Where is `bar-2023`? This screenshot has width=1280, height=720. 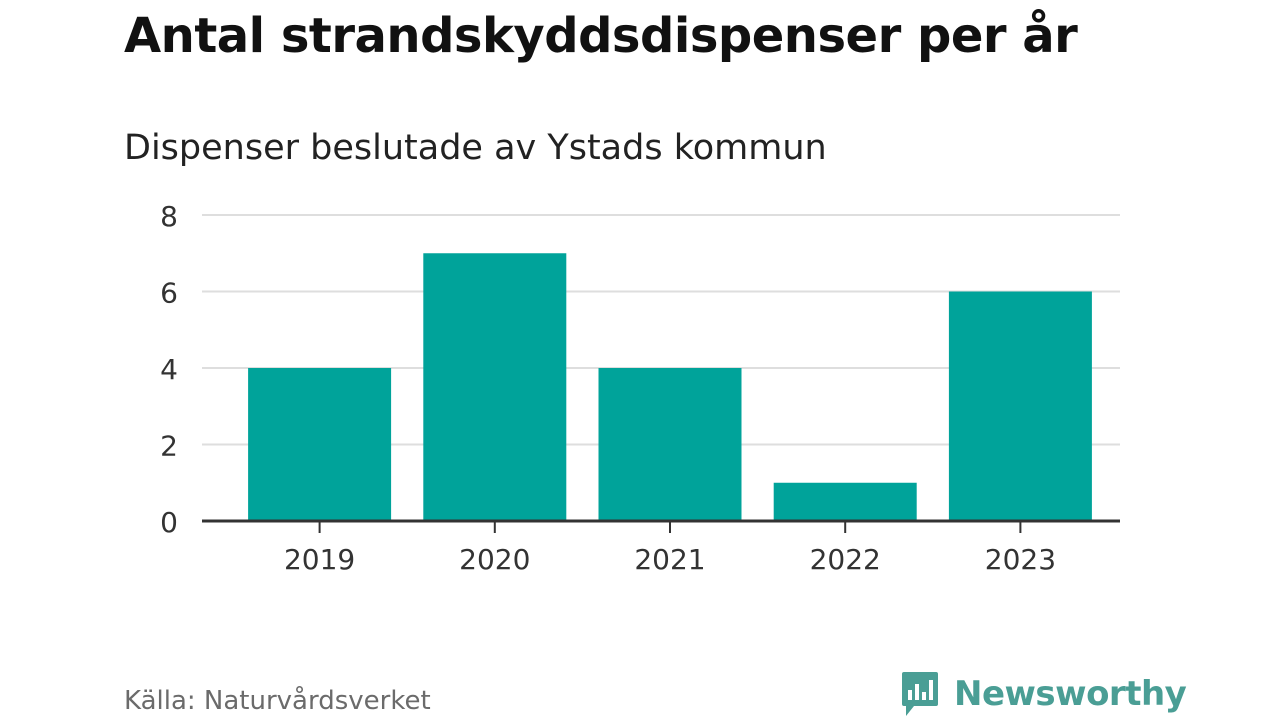
bar-2023 is located at coordinates (1020, 406).